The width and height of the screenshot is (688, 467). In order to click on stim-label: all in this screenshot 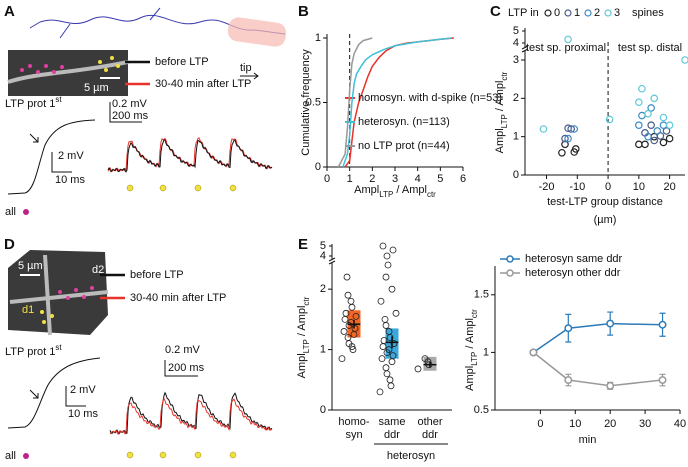, I will do `click(10, 212)`.